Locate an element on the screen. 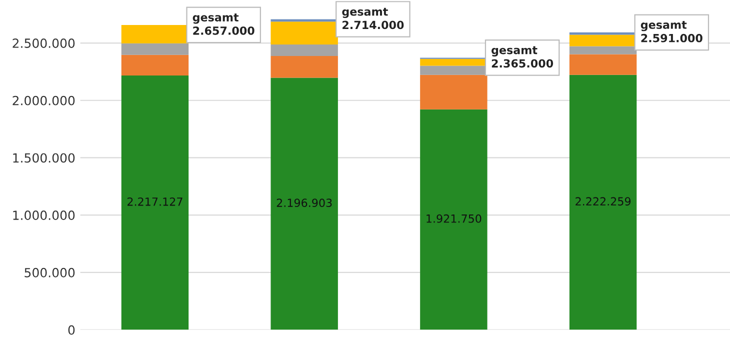 This screenshot has width=730, height=340. total-label: gesamt 2.365.000 is located at coordinates (523, 57).